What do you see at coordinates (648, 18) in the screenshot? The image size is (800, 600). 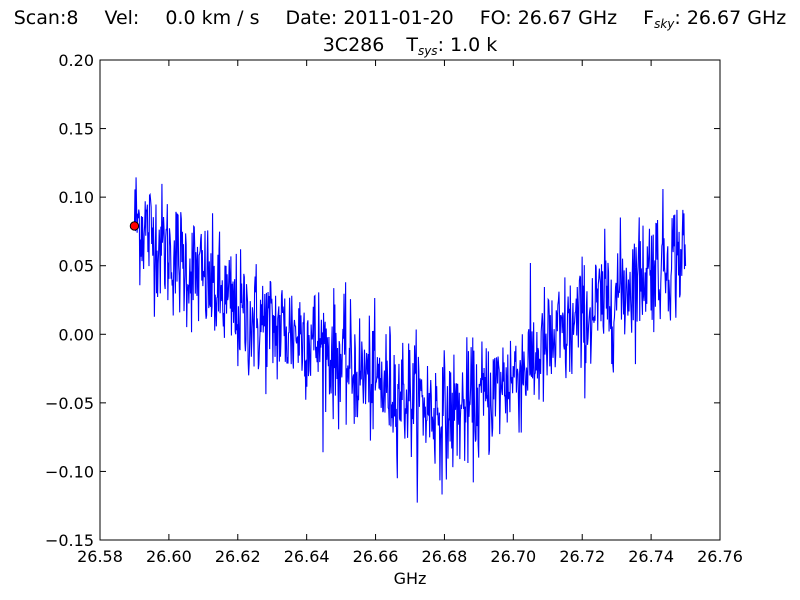 I see `fsky-label: F` at bounding box center [648, 18].